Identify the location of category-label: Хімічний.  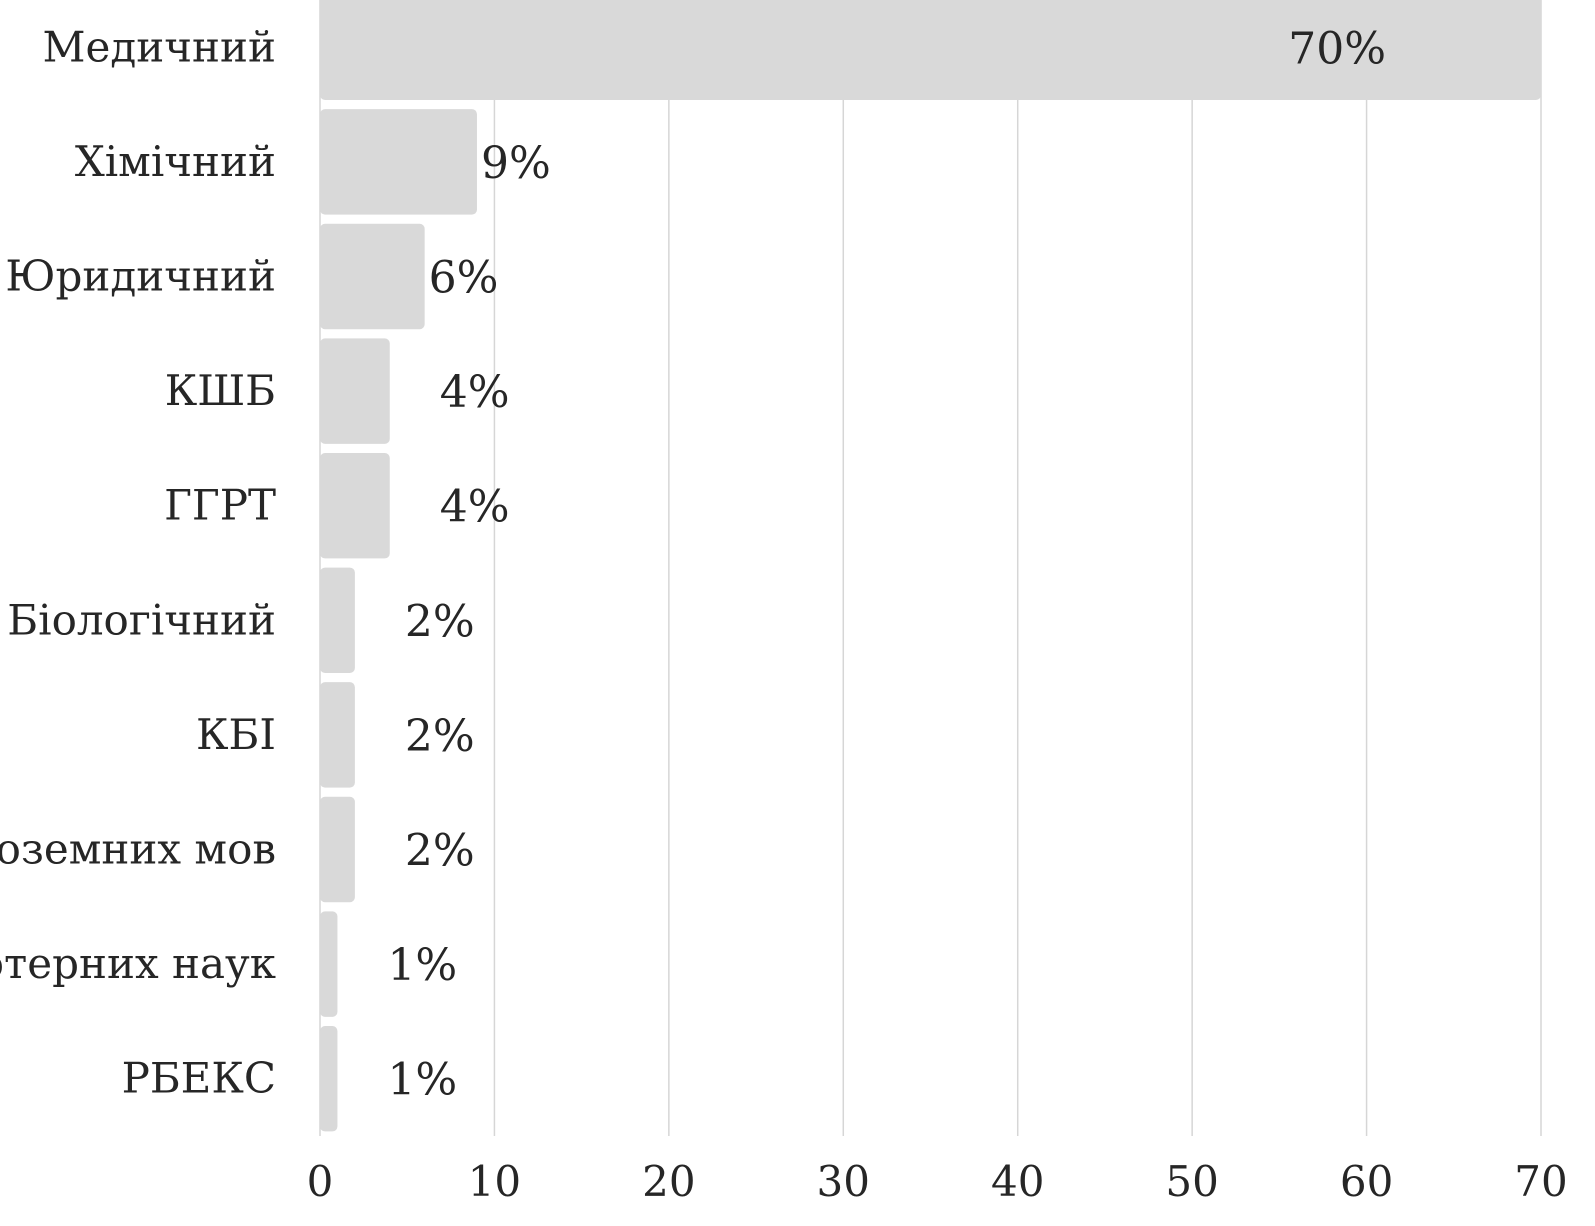
(175, 161).